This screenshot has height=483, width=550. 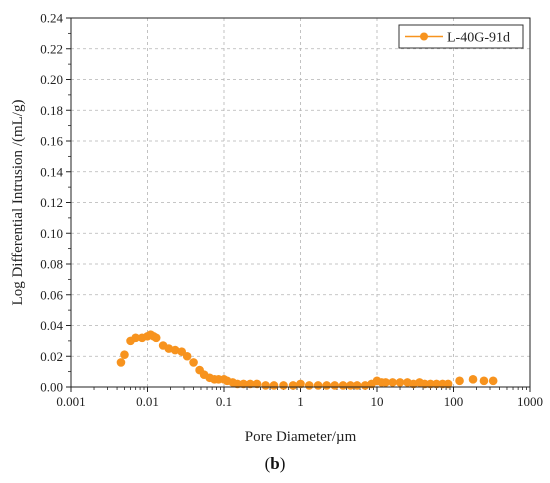 I want to click on y-axis-title: Log Differential Intrusion /(mL/g), so click(x=18, y=203).